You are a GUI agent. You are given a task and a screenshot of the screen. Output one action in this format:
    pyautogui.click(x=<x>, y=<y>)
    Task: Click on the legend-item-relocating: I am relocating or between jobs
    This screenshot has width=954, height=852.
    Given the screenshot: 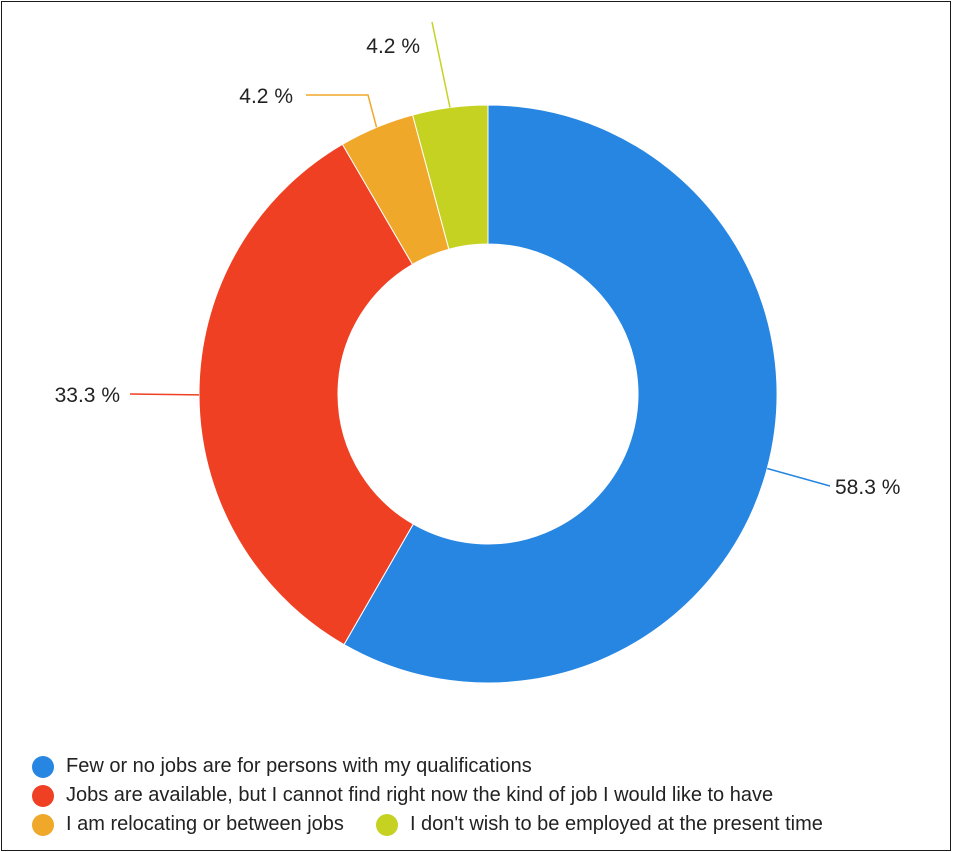 What is the action you would take?
    pyautogui.click(x=188, y=824)
    